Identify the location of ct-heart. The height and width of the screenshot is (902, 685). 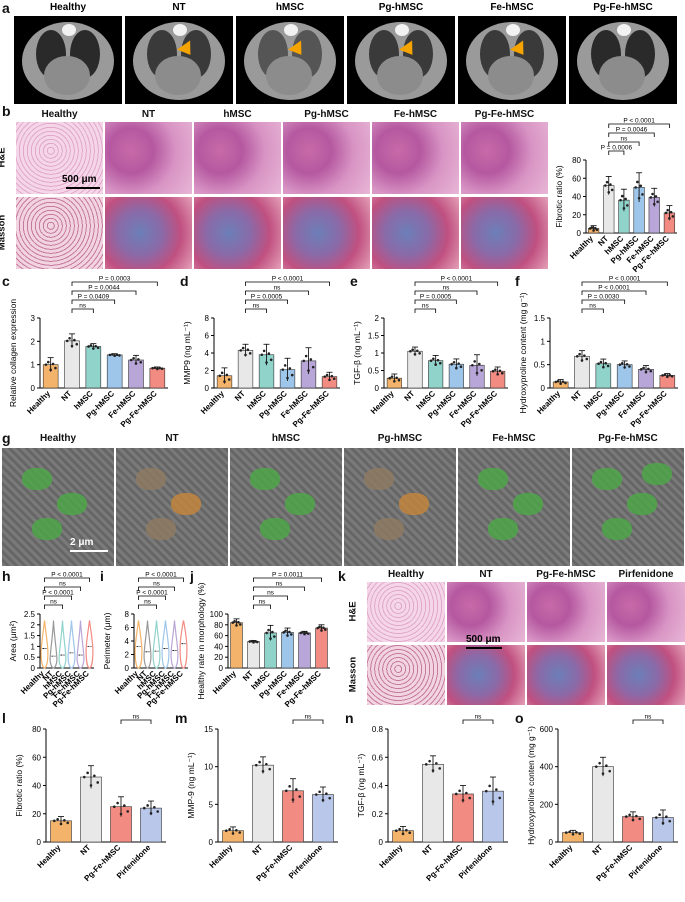
(67, 75).